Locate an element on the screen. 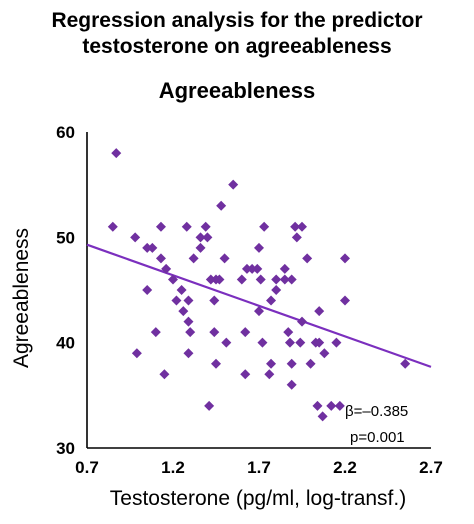 The image size is (474, 524). p-value-annotation: p=0.001 is located at coordinates (377, 437).